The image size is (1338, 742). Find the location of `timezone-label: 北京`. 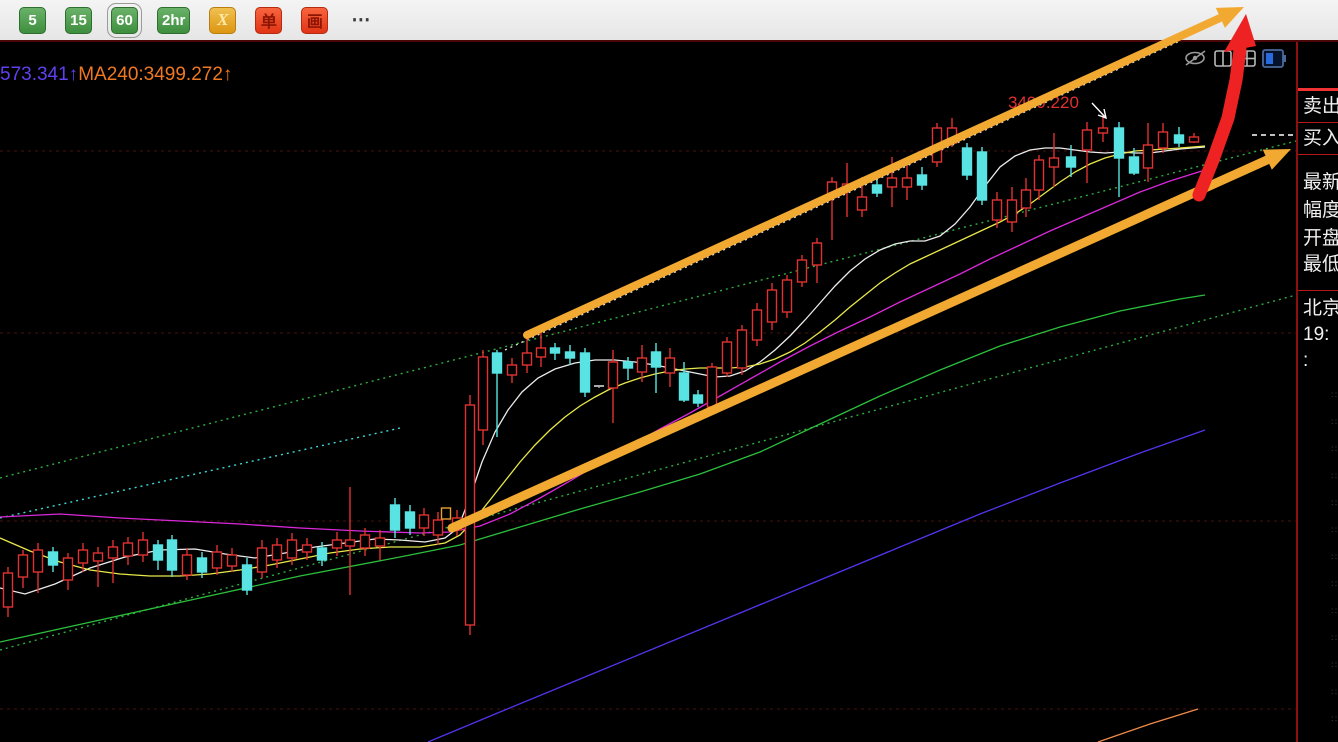

timezone-label: 北京 is located at coordinates (1320, 308).